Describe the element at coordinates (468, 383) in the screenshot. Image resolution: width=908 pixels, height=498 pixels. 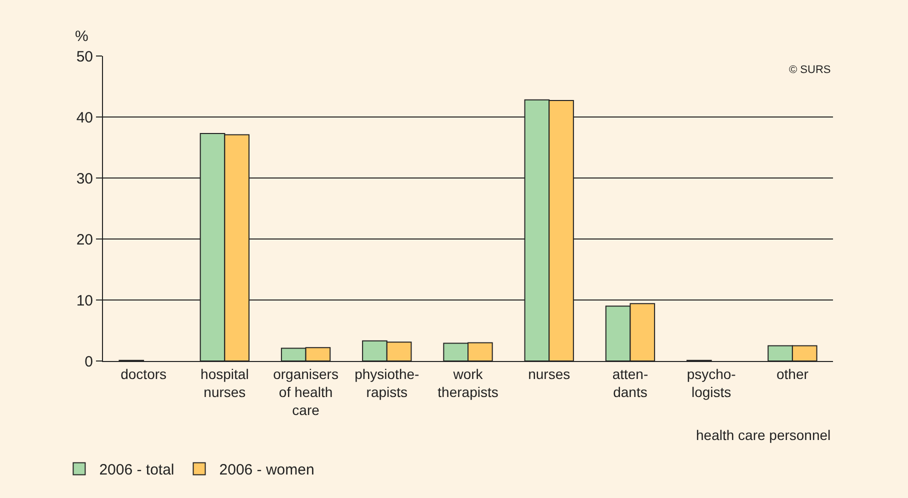
I see `x-tick-label: work therapists` at that location.